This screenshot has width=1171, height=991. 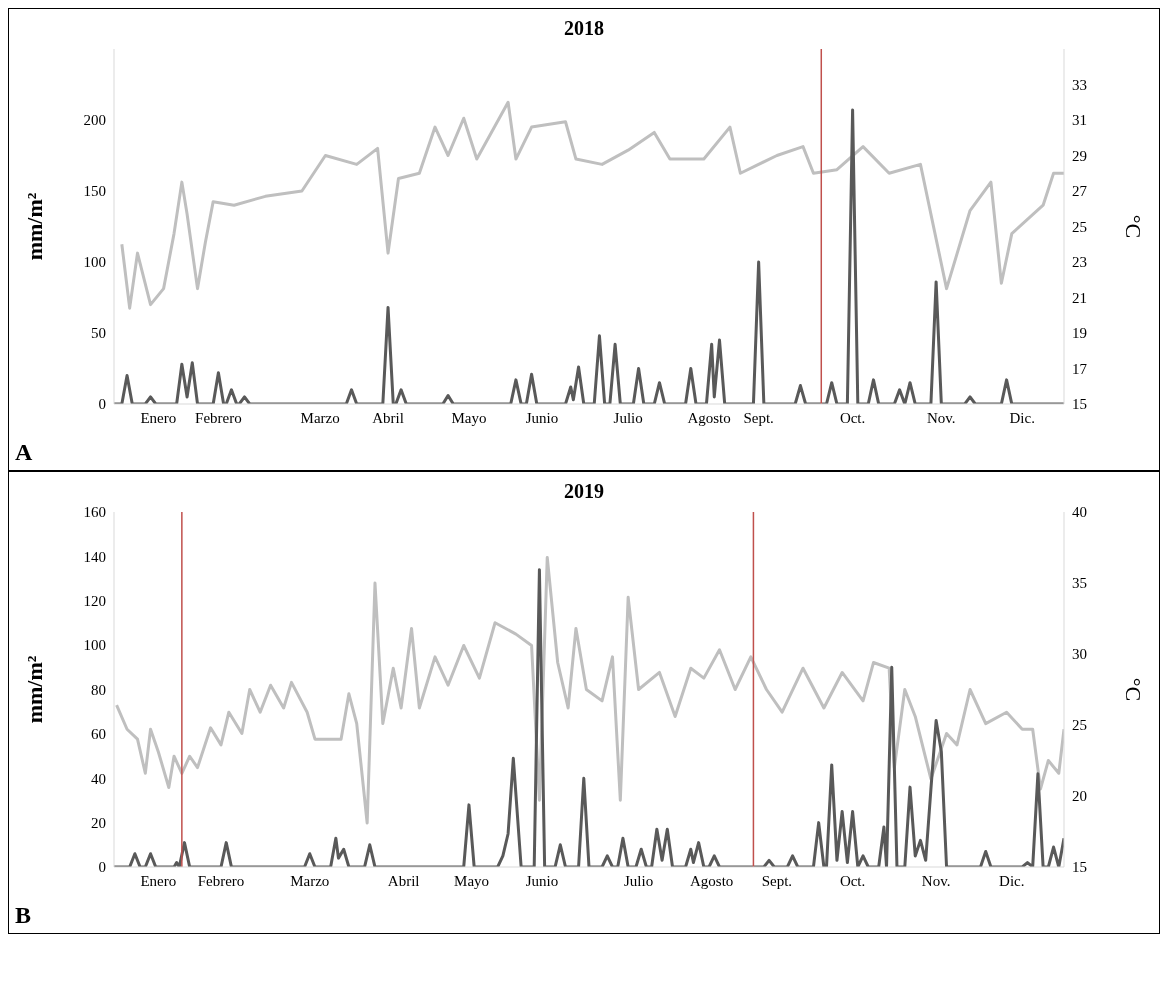 I want to click on y2-tick-label: 27, so click(x=1080, y=191).